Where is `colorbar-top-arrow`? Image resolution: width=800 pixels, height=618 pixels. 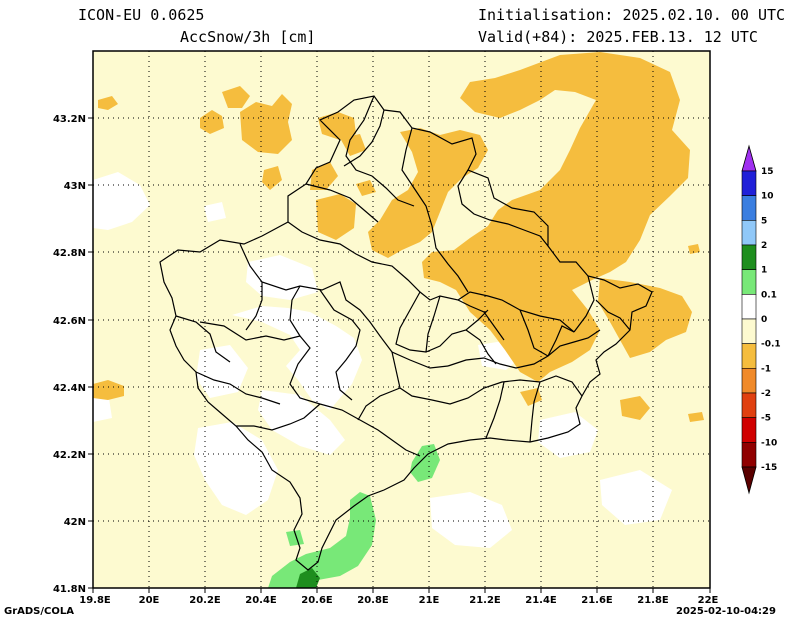
colorbar-top-arrow is located at coordinates (749, 158).